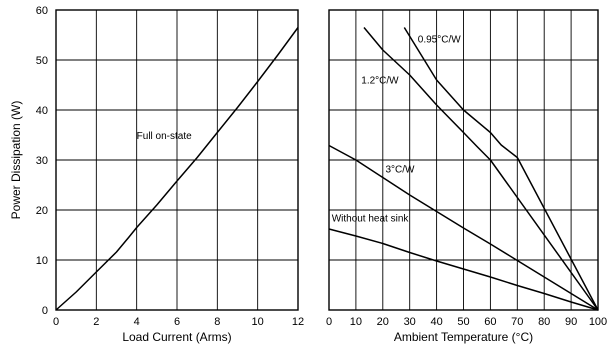  I want to click on x-tick-label: 60, so click(490, 322).